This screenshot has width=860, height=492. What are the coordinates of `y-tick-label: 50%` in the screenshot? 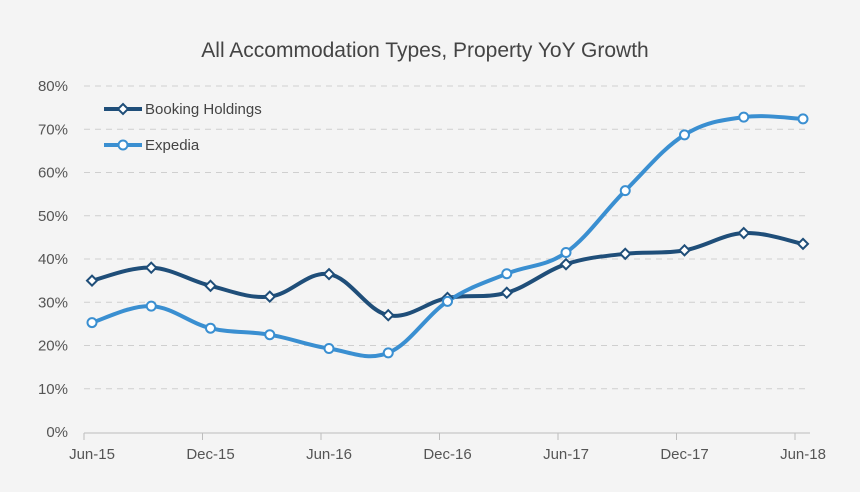 It's located at (53, 216).